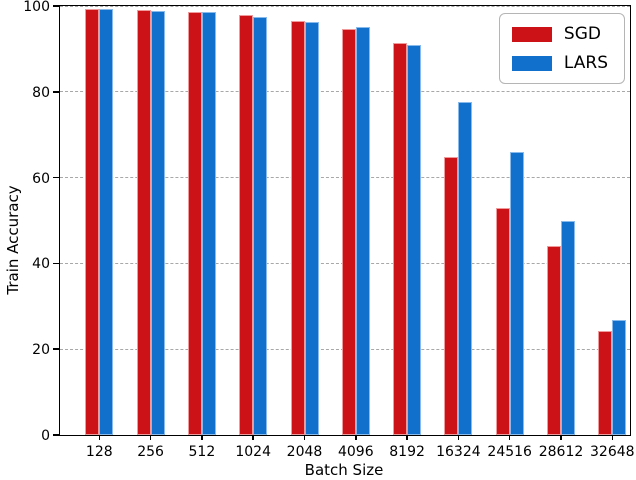 Image resolution: width=636 pixels, height=480 pixels. What do you see at coordinates (297, 228) in the screenshot?
I see `bar-sgd-2048` at bounding box center [297, 228].